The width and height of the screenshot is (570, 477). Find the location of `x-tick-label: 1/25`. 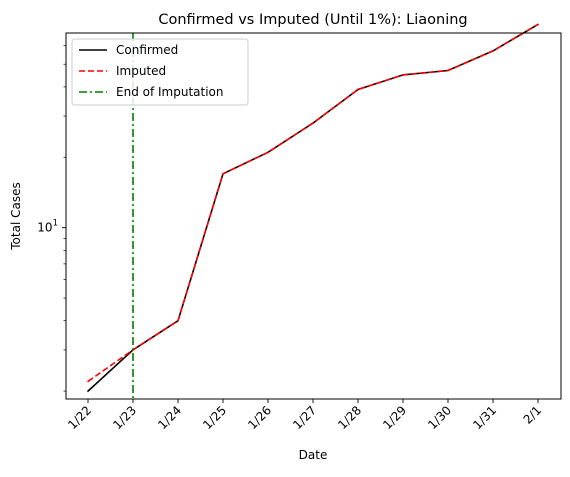

x-tick-label: 1/25 is located at coordinates (214, 417).